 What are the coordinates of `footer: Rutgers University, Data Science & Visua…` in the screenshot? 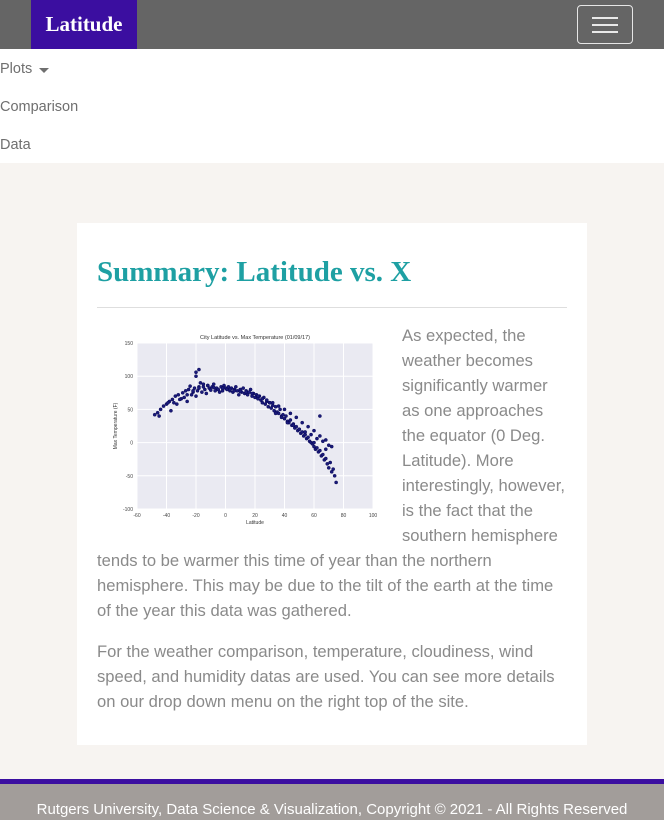 It's located at (332, 802).